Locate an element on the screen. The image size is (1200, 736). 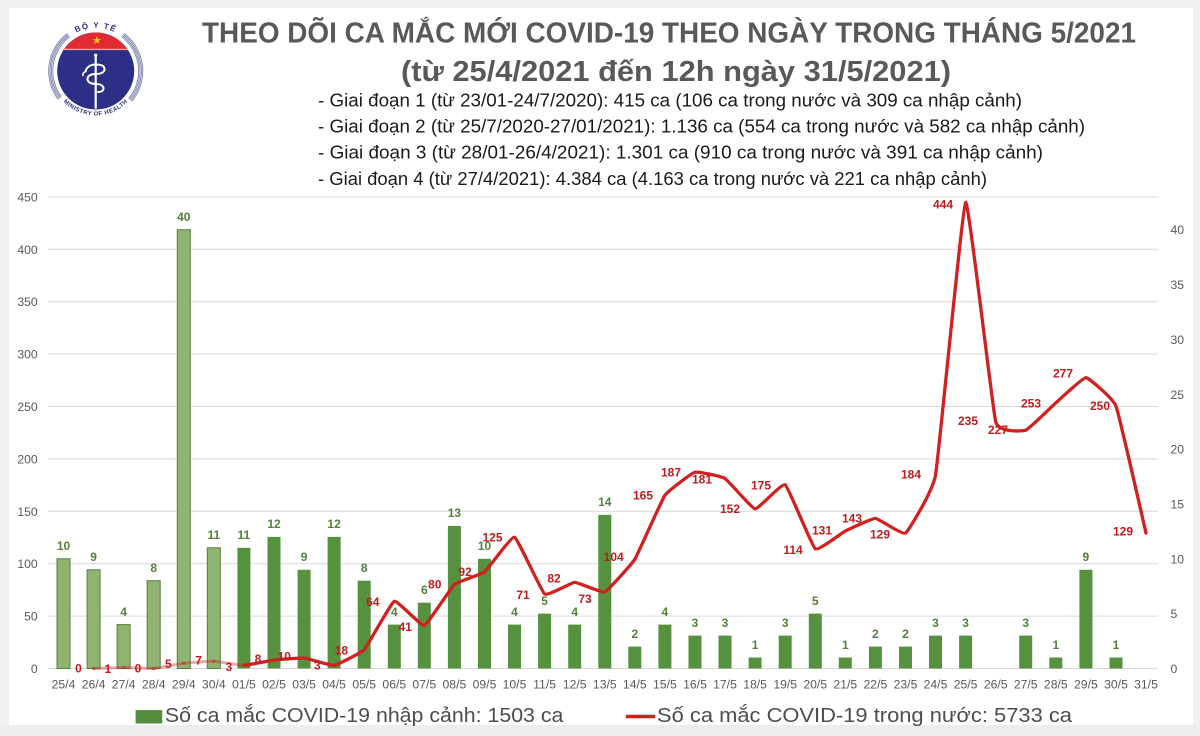
svg-text: 17/5 is located at coordinates (725, 685).